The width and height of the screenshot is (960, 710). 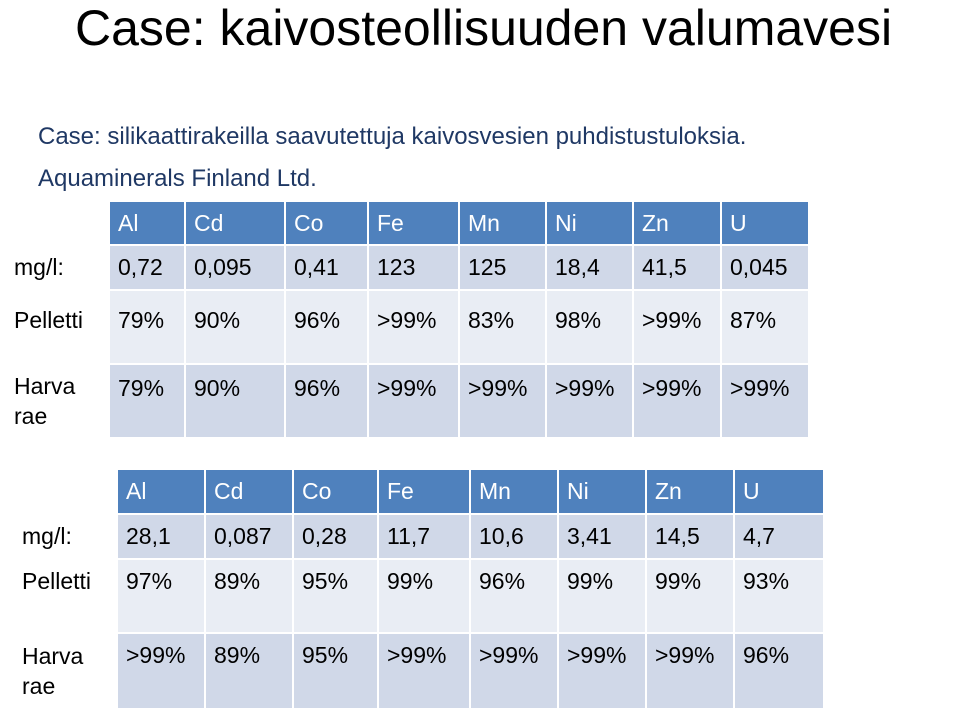 What do you see at coordinates (766, 328) in the screenshot?
I see `table-cell: 87%` at bounding box center [766, 328].